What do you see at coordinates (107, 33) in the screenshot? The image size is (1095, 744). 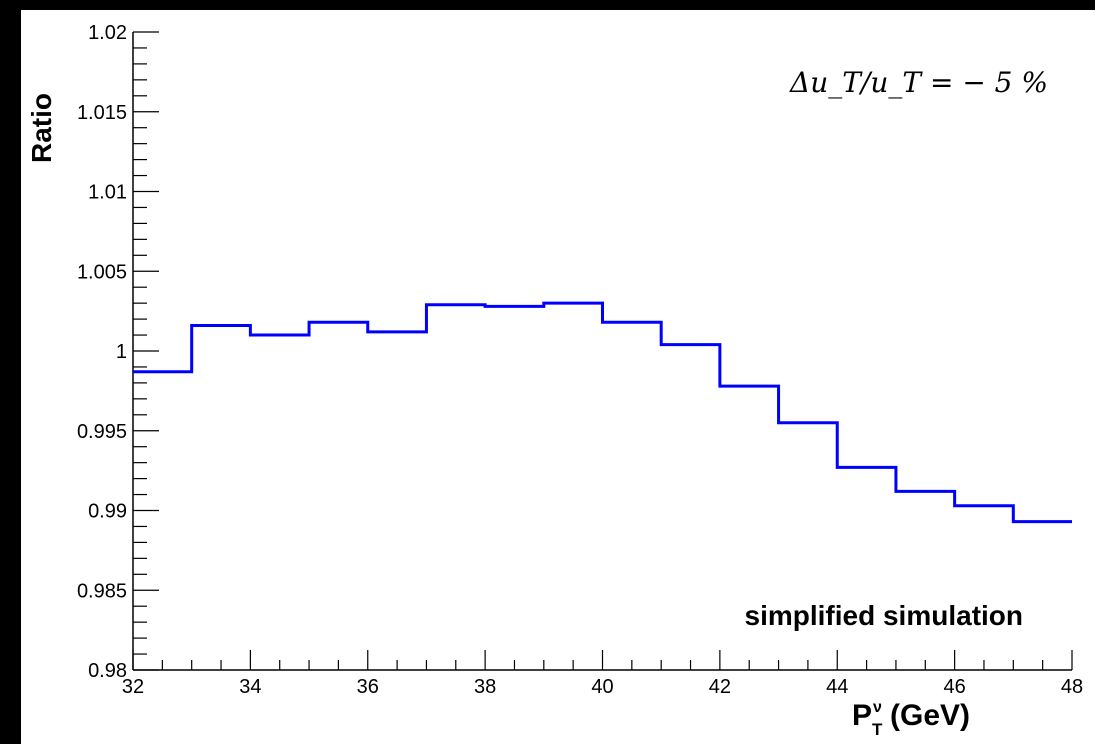 I see `y-tick-label: 1.02` at bounding box center [107, 33].